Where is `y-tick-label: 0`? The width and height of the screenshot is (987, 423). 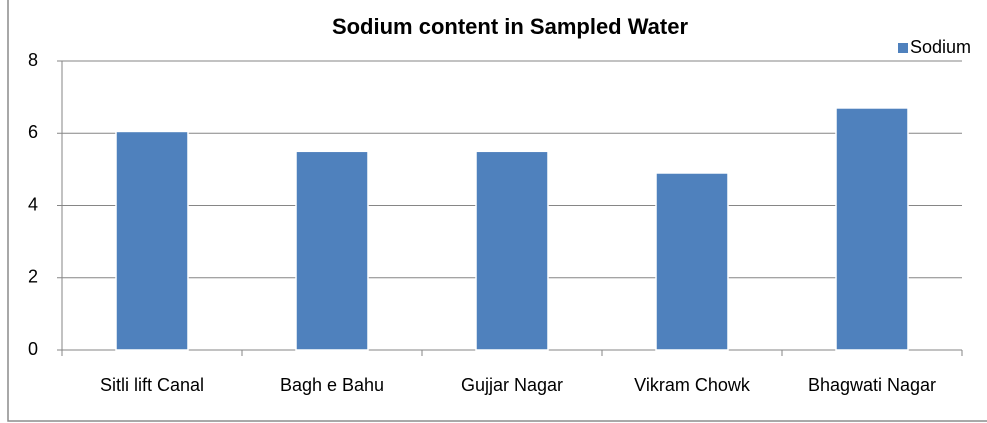 y-tick-label: 0 is located at coordinates (33, 349).